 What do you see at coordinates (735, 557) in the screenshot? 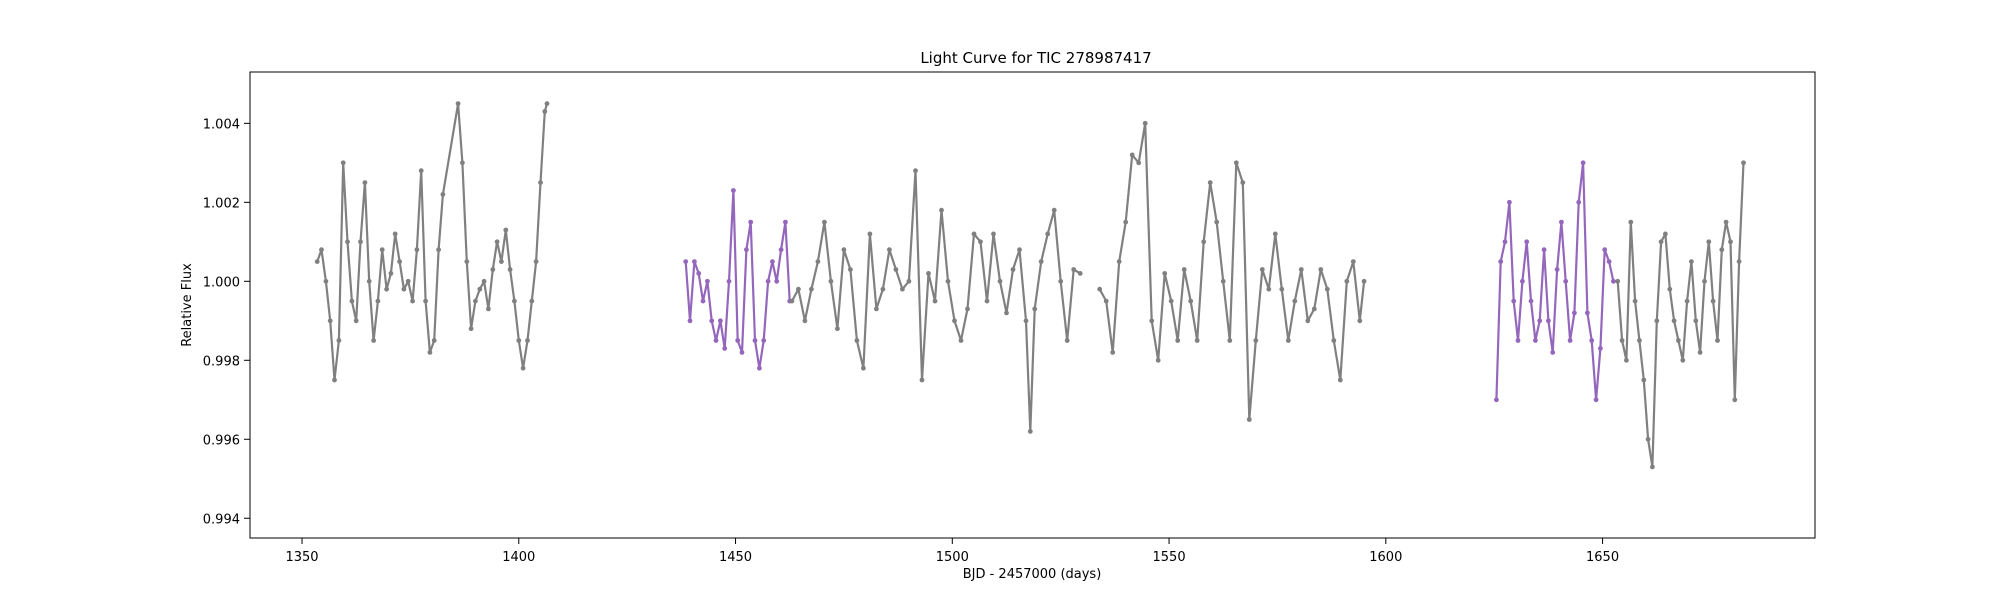
I see `x-tick-label: 1450` at bounding box center [735, 557].